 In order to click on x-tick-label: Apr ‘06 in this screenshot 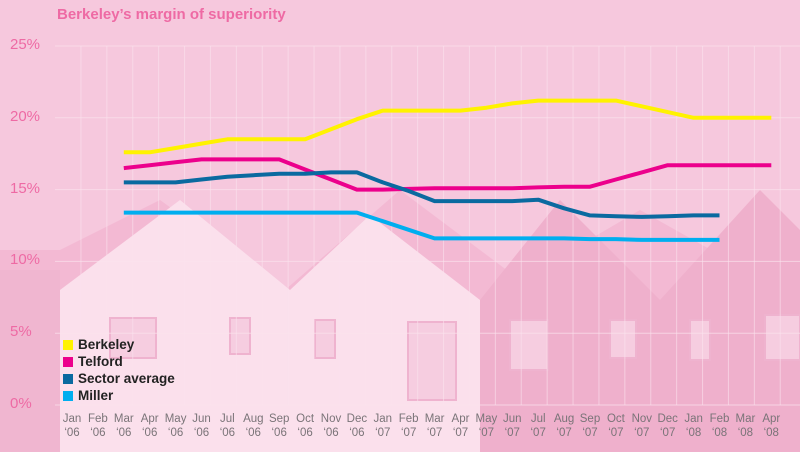, I will do `click(150, 426)`.